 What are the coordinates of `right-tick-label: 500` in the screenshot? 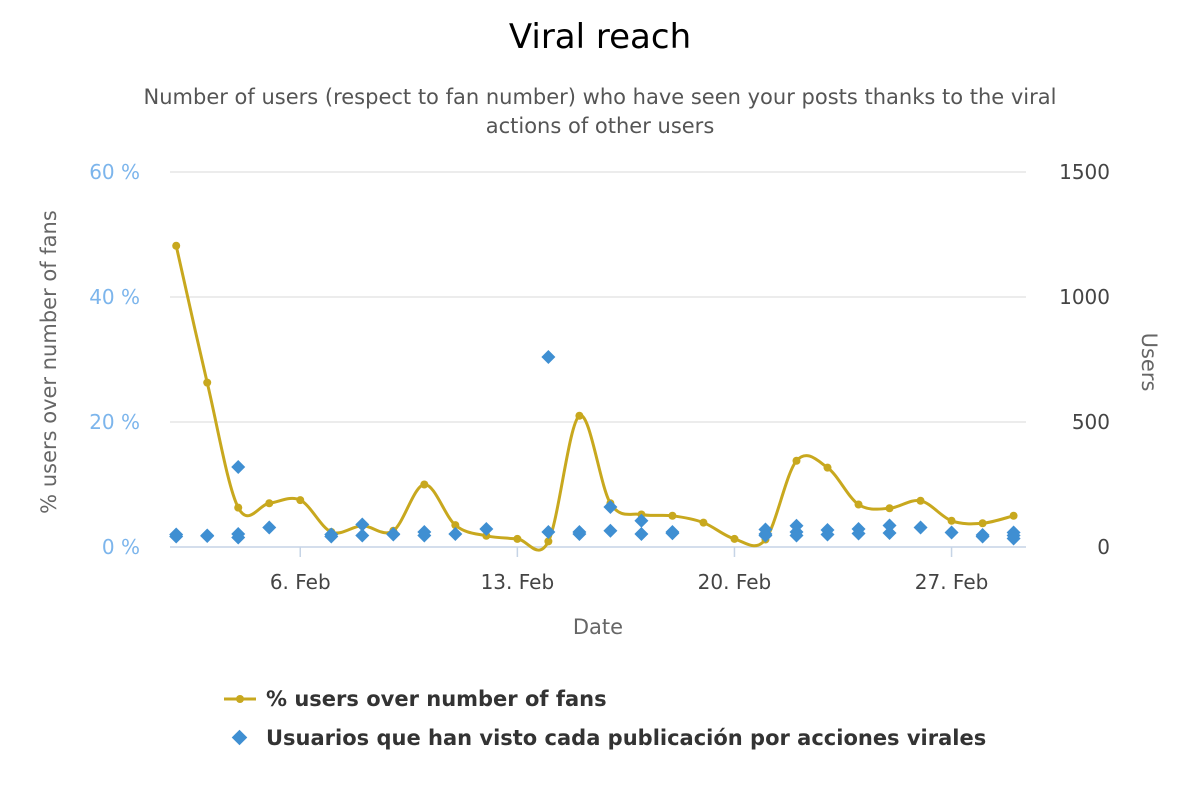 It's located at (1091, 422).